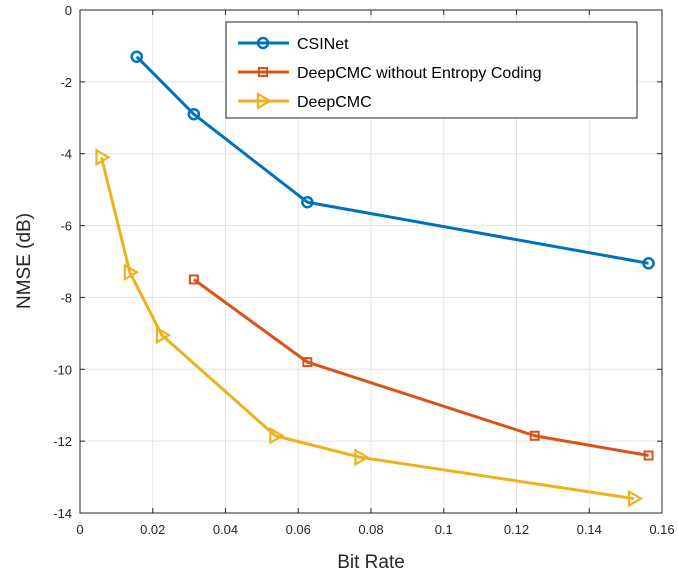  Describe the element at coordinates (298, 529) in the screenshot. I see `x-tick-label: 0.06` at that location.